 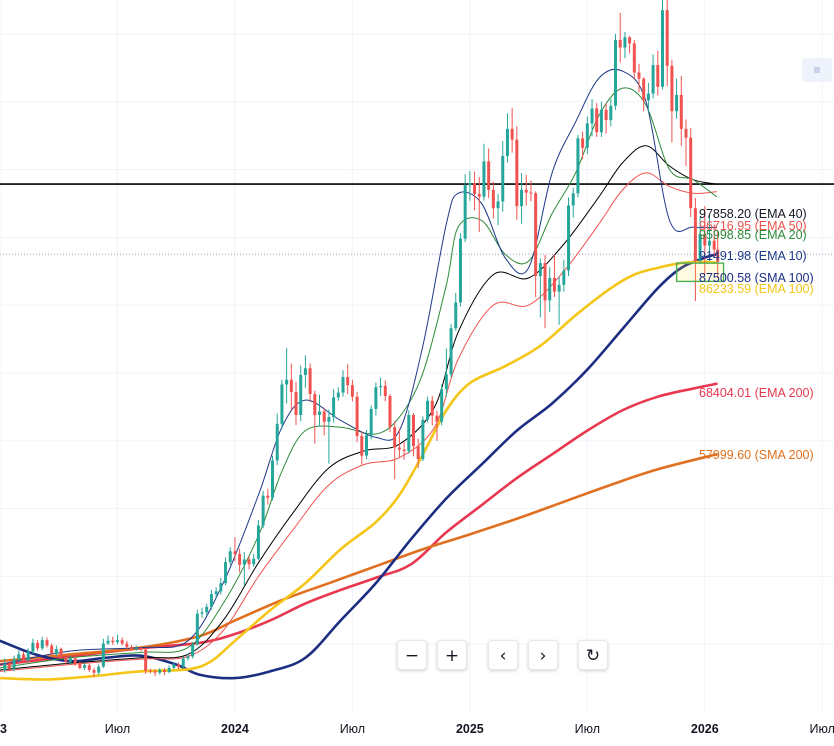 What do you see at coordinates (543, 655) in the screenshot?
I see `scroll-right-button: ›` at bounding box center [543, 655].